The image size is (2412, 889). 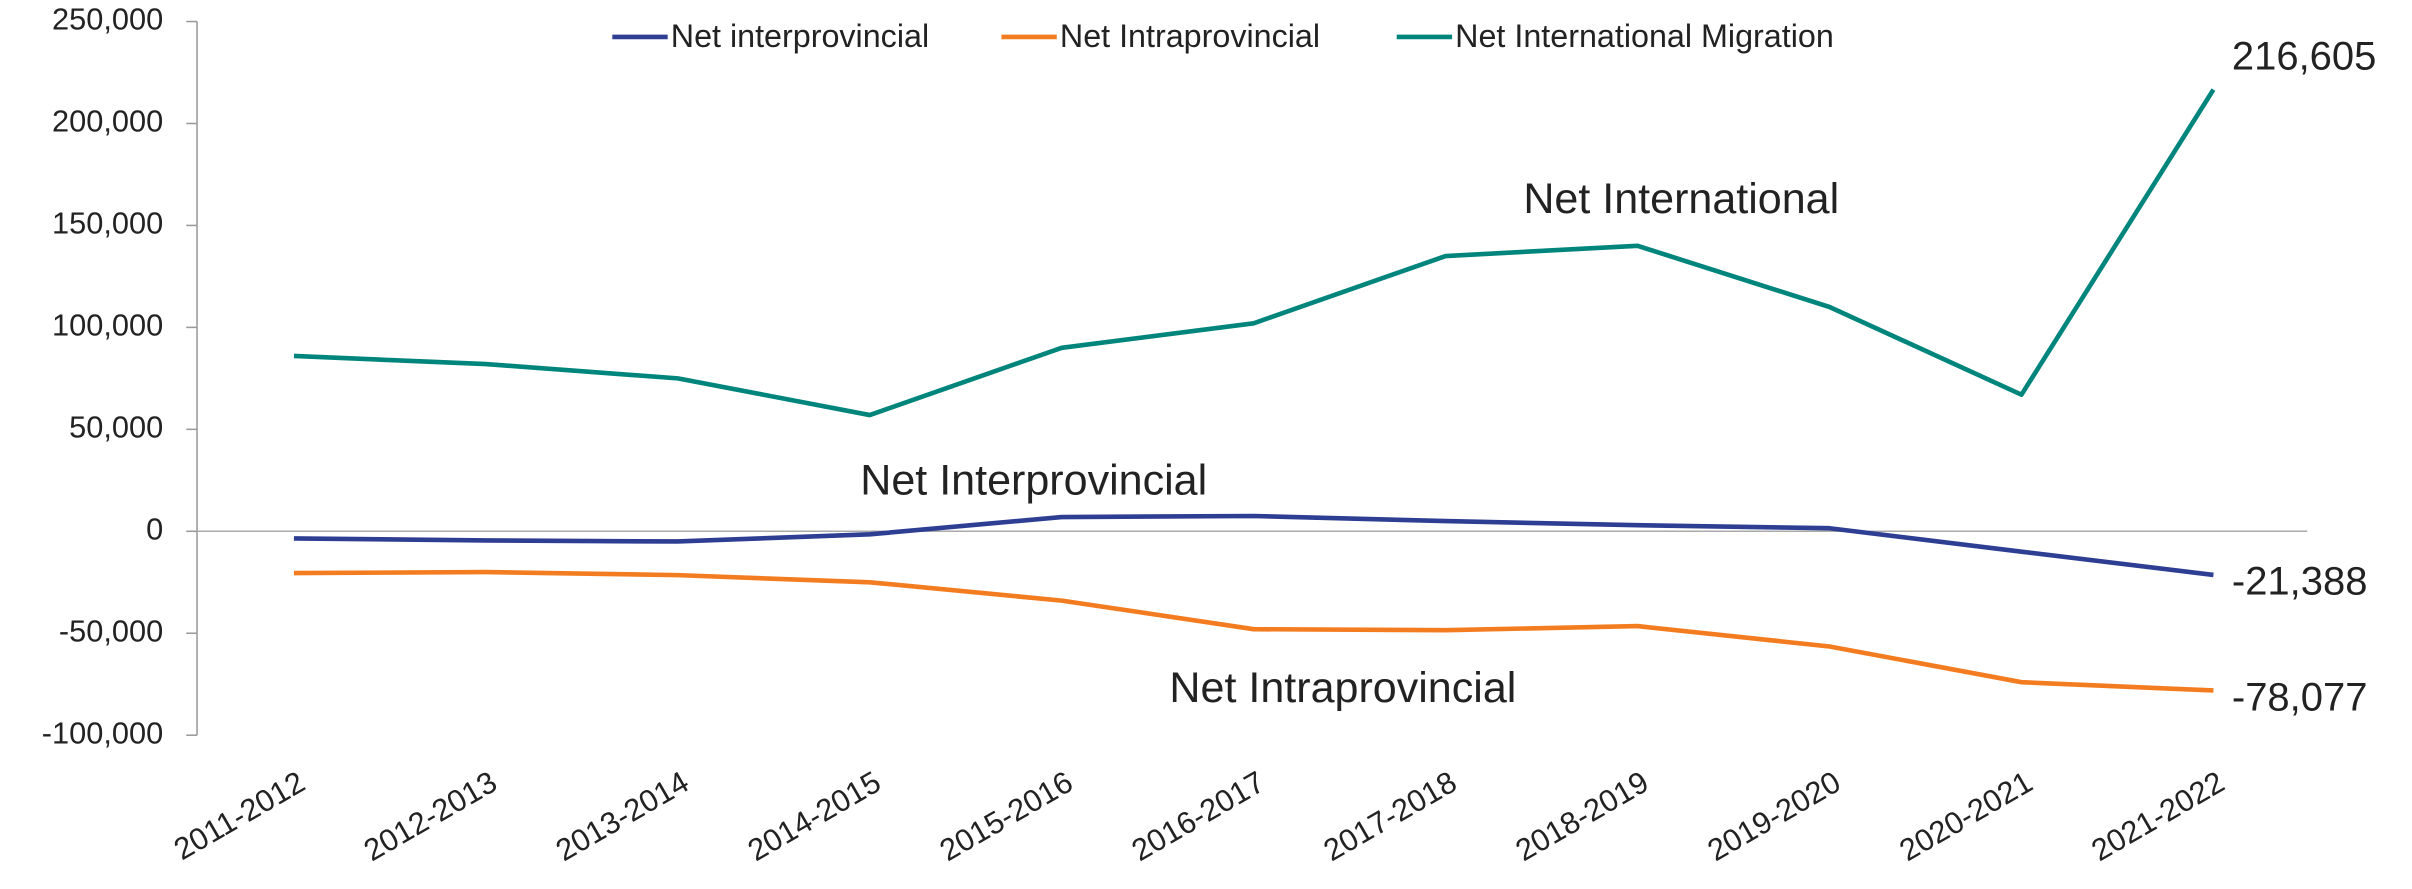 I want to click on y-tick-label: 200,000, so click(x=107, y=121).